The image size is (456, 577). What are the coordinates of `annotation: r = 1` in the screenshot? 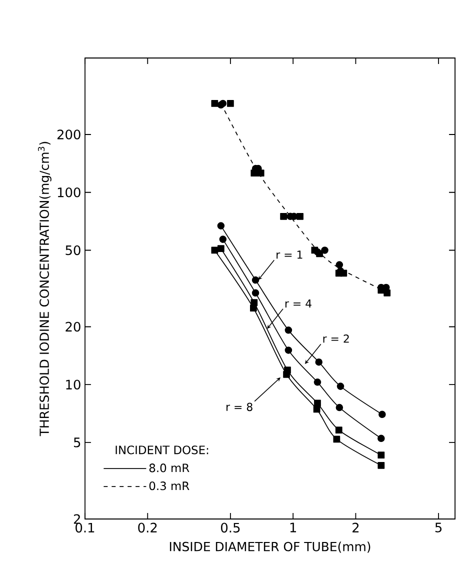 It's located at (289, 254).